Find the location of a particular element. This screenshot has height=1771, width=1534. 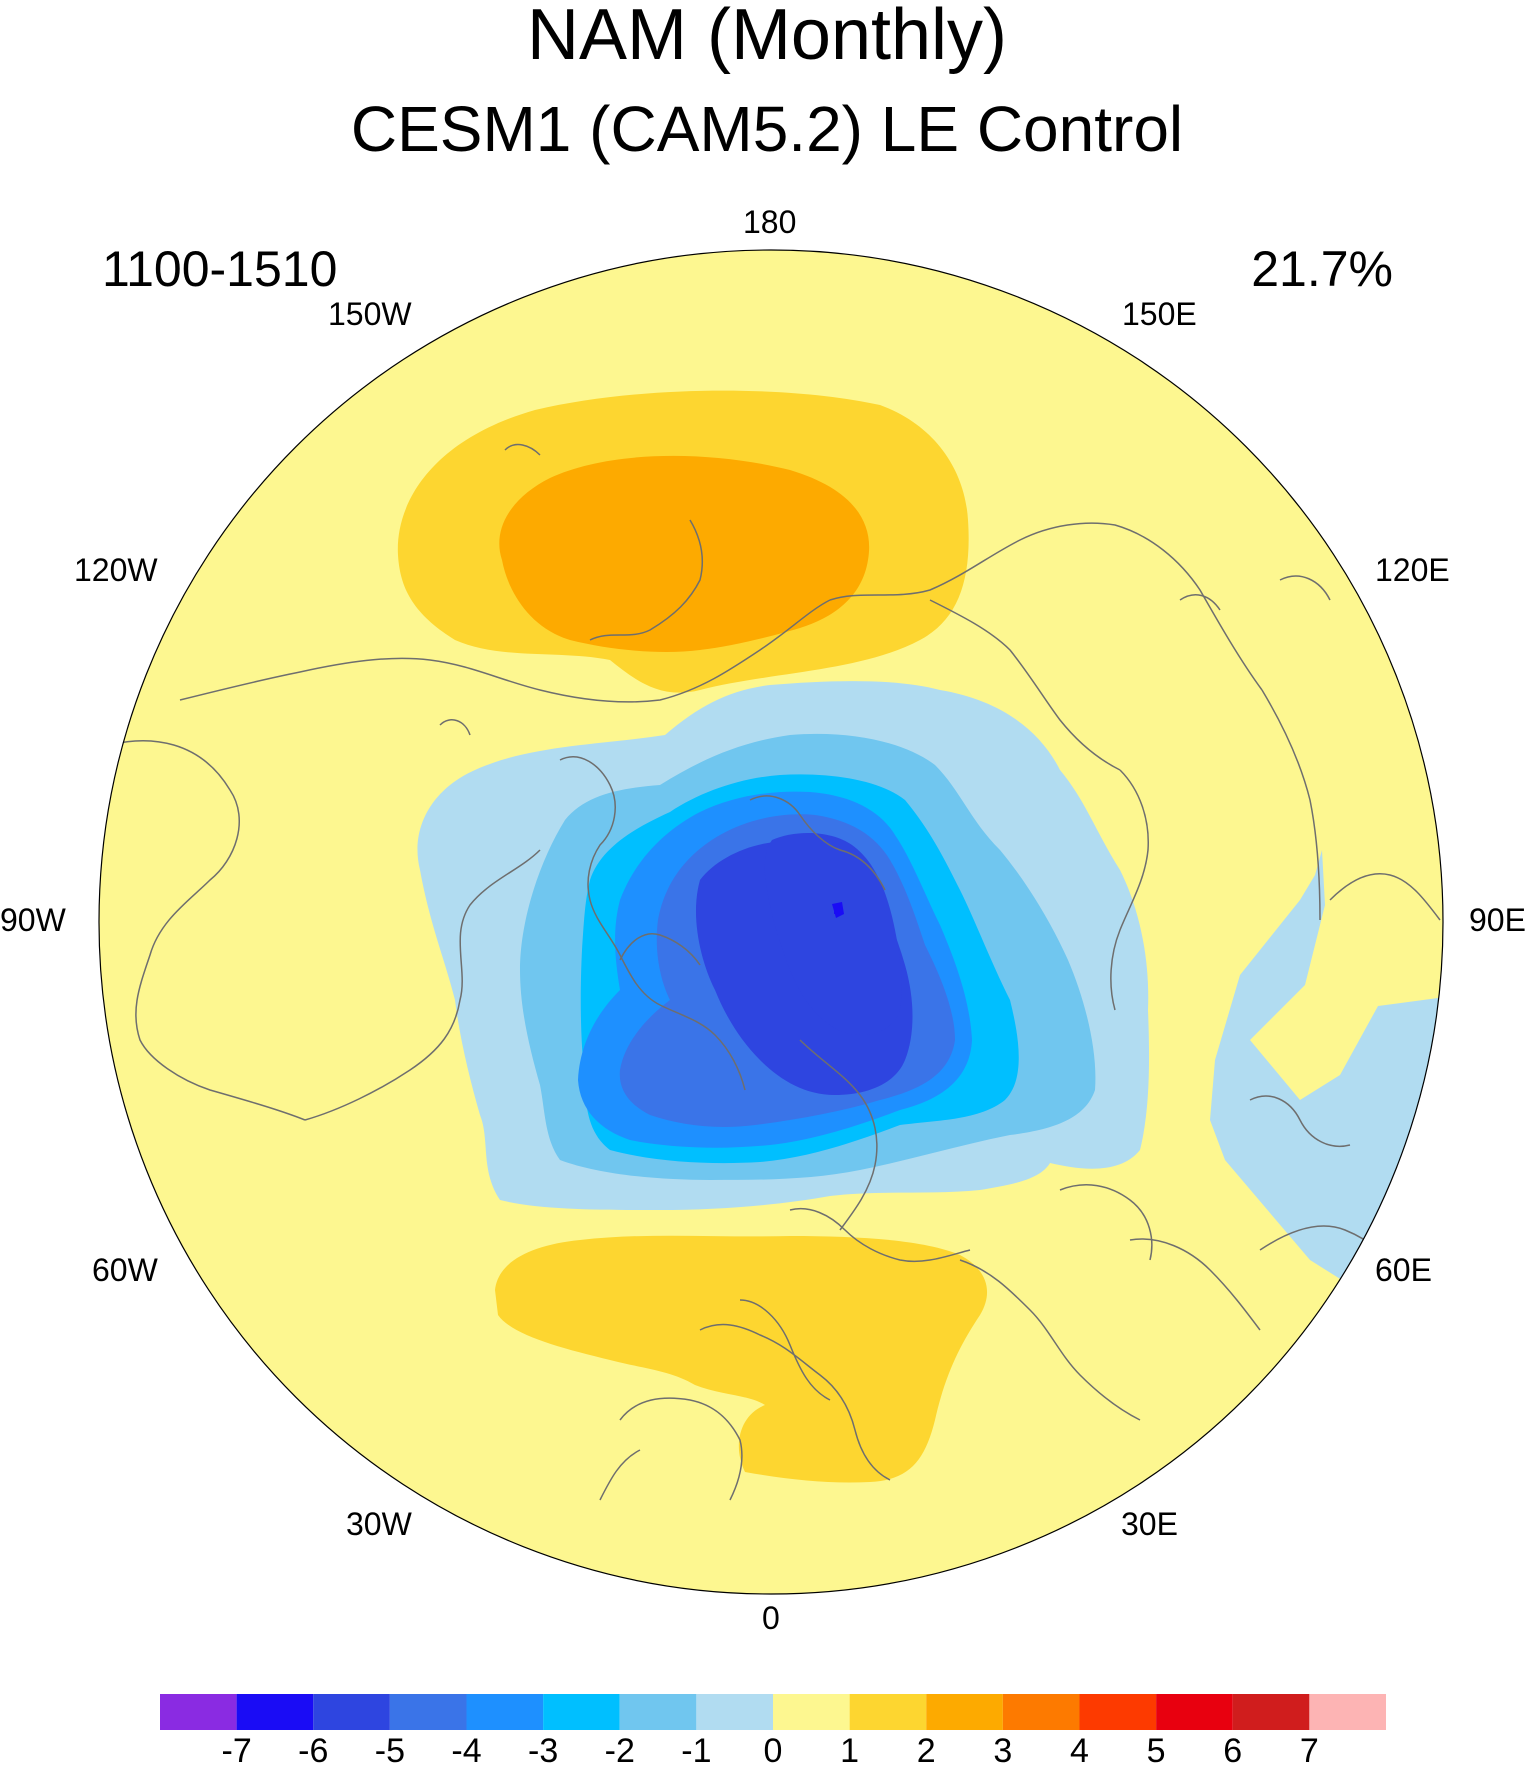

colorbar-tick-label: -4 is located at coordinates (466, 1751).